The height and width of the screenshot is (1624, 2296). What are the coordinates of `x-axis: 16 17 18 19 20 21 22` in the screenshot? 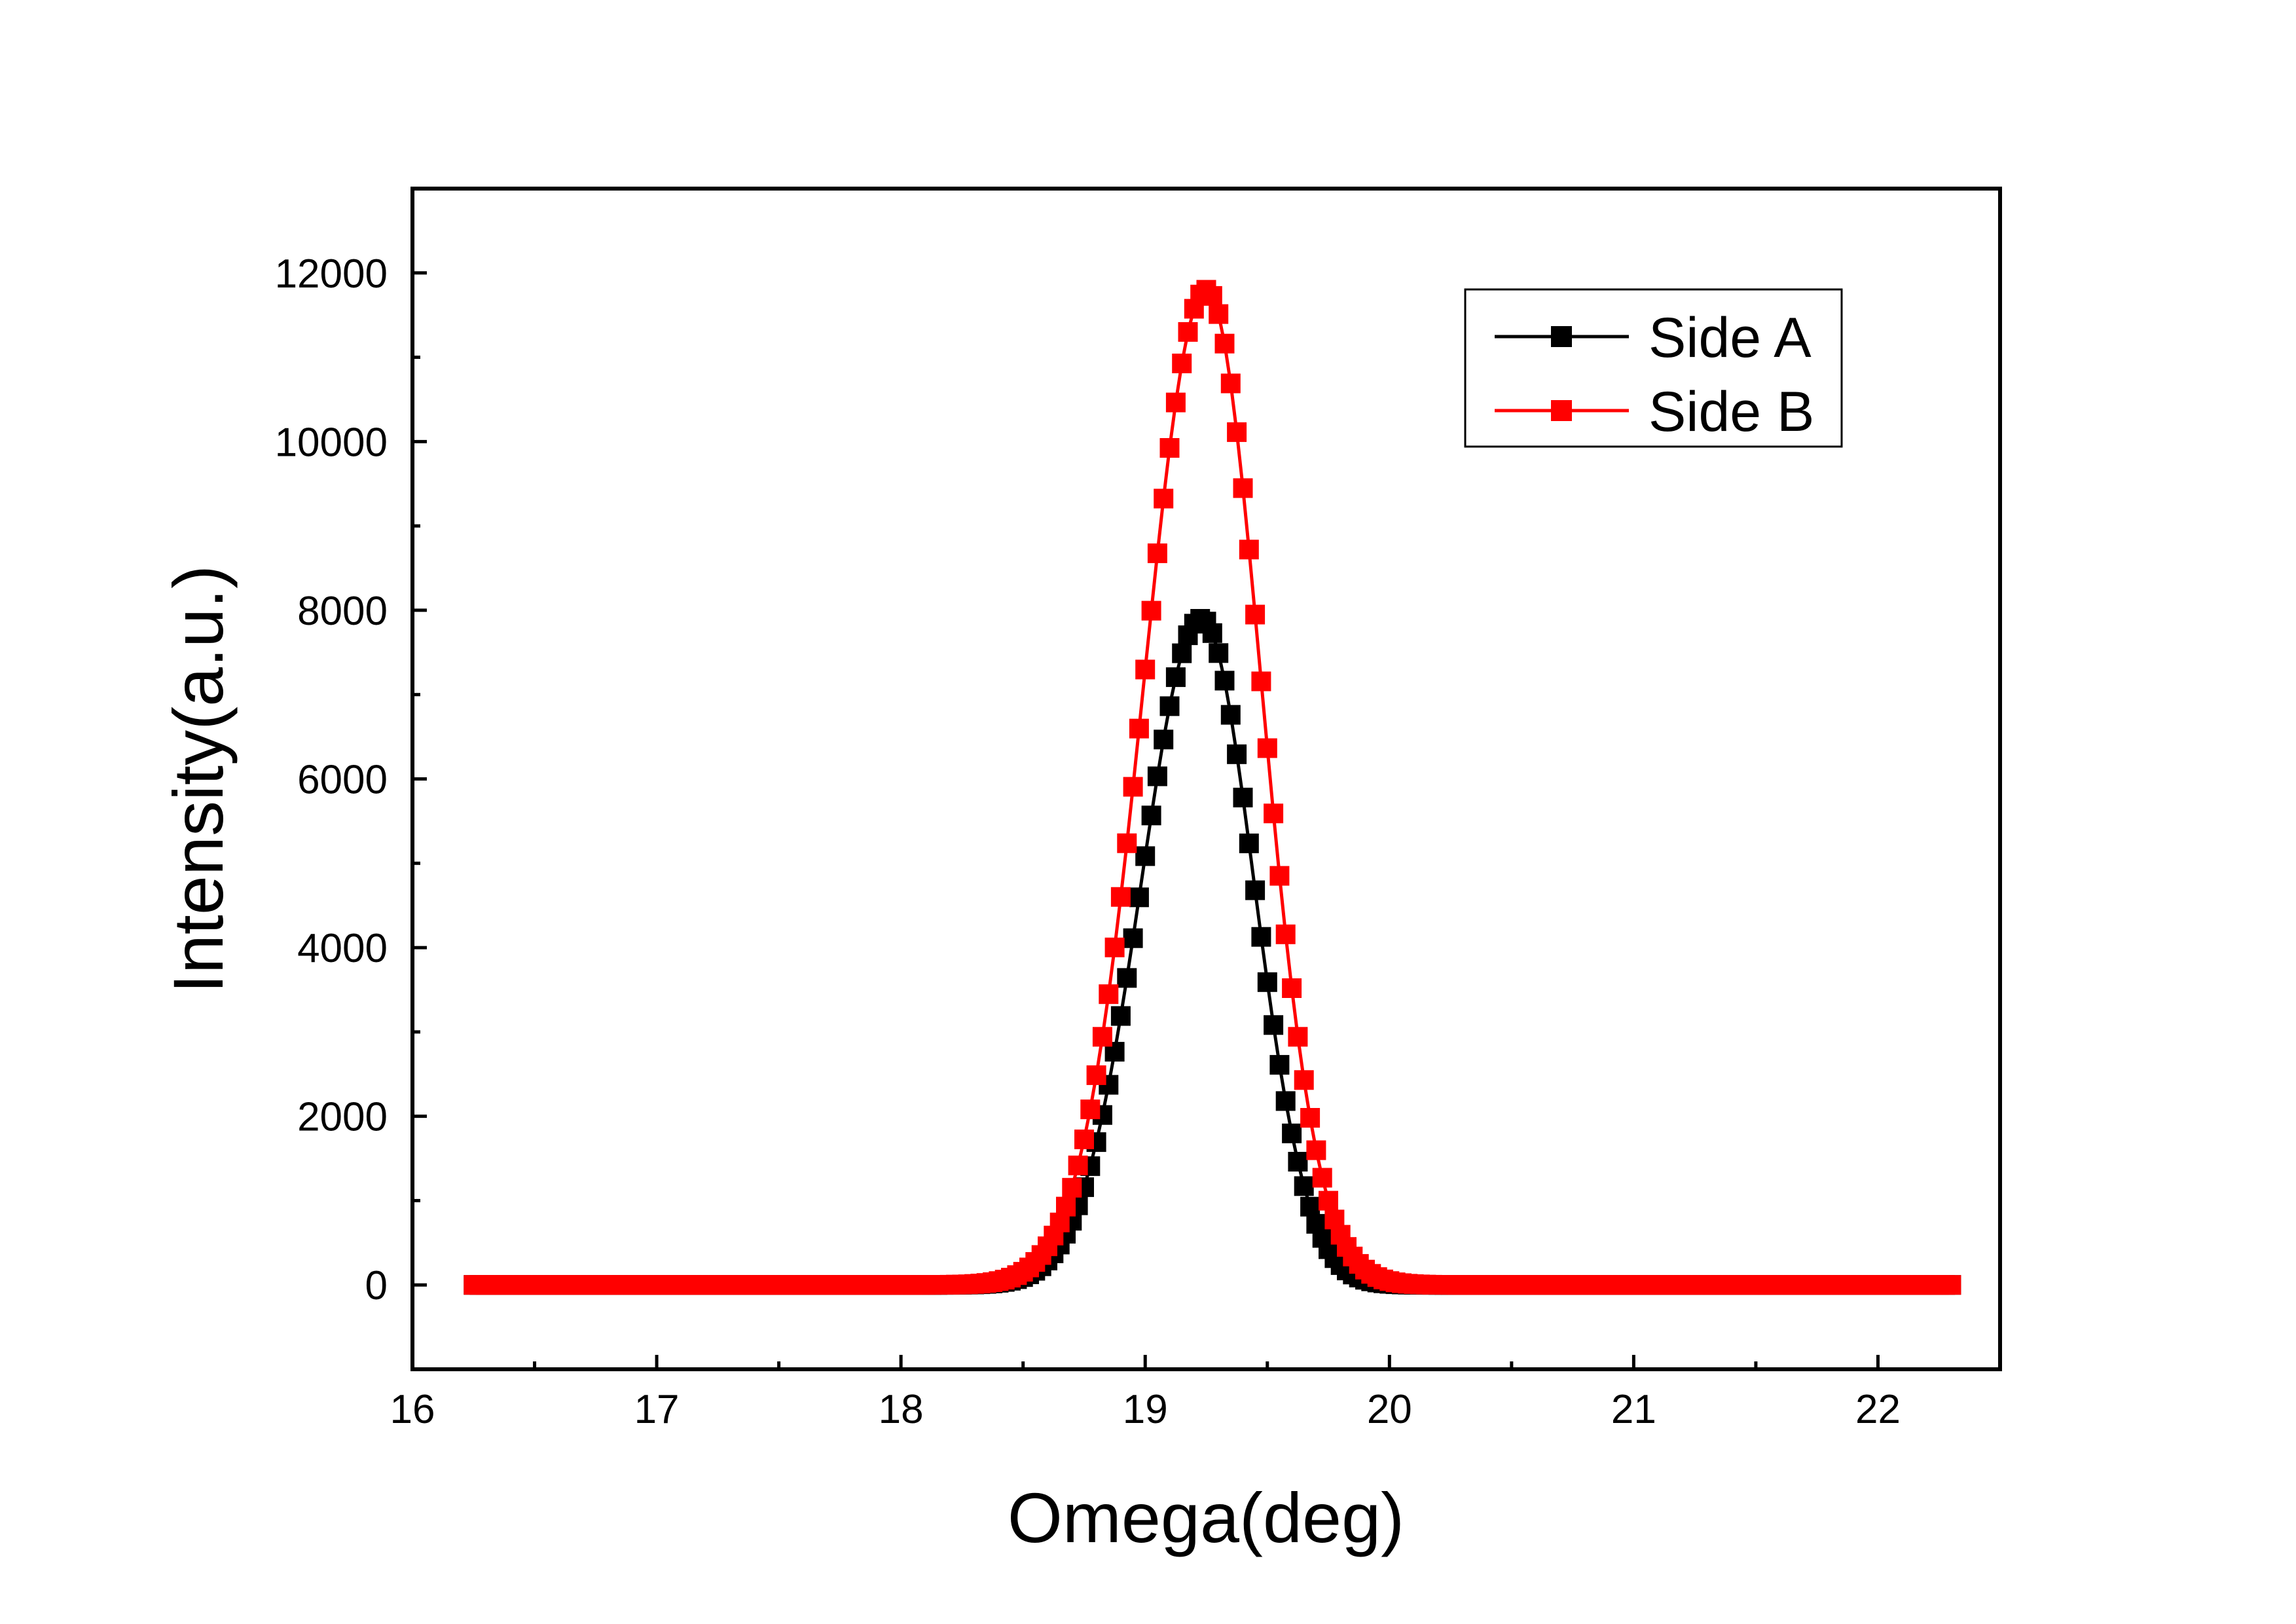 It's located at (1145, 1393).